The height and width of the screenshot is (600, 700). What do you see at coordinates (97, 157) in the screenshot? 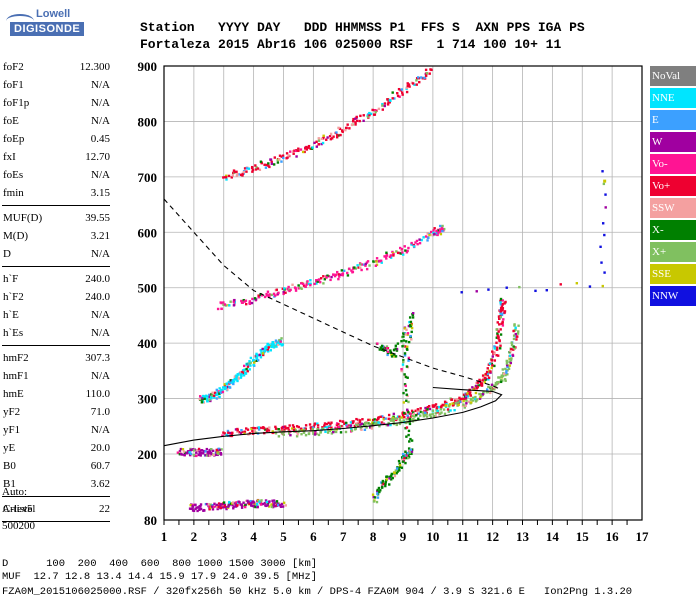
I see `parameter-value: 12.70` at bounding box center [97, 157].